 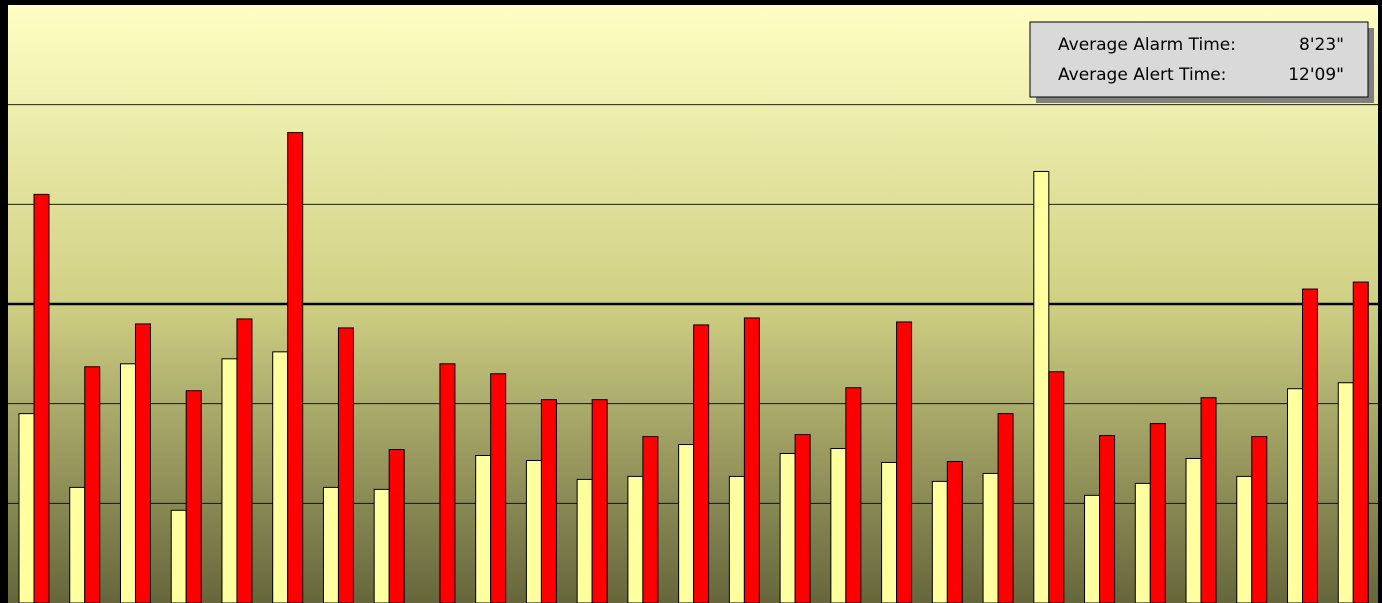 What do you see at coordinates (1147, 45) in the screenshot?
I see `info-label: Average Alarm Time:` at bounding box center [1147, 45].